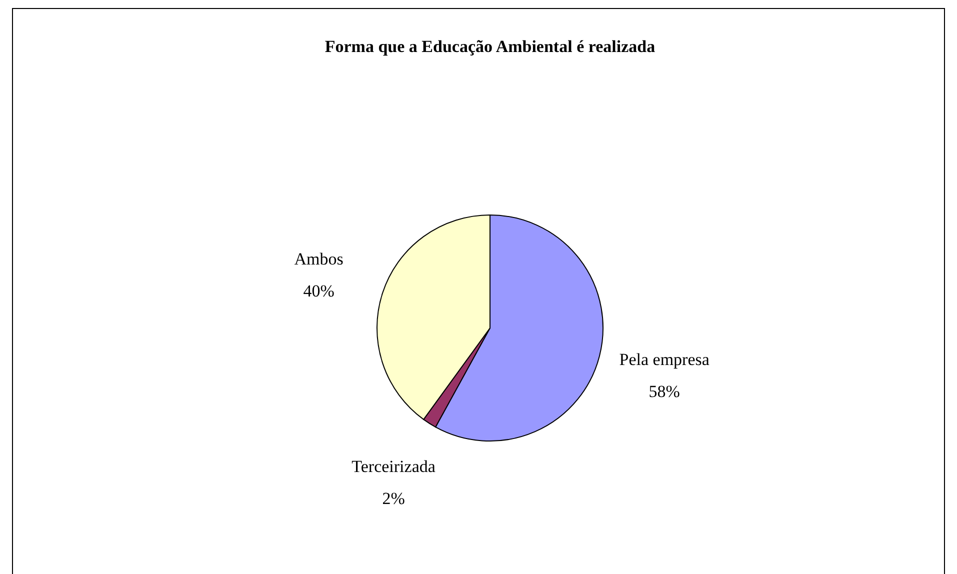 The image size is (957, 574). Describe the element at coordinates (393, 498) in the screenshot. I see `data-label: 2%` at that location.